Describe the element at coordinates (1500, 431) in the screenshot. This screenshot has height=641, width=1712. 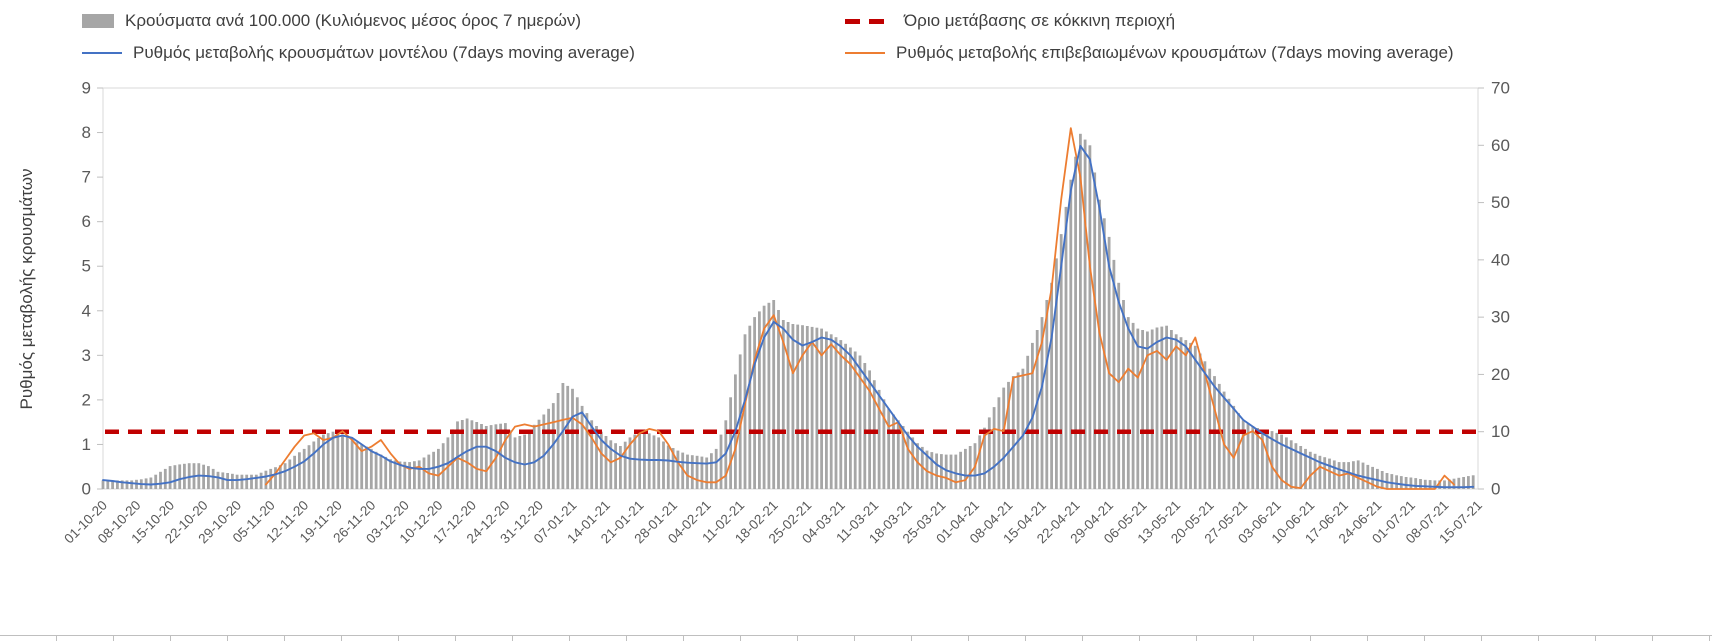
I see `right-axis-tick-label: 10` at that location.